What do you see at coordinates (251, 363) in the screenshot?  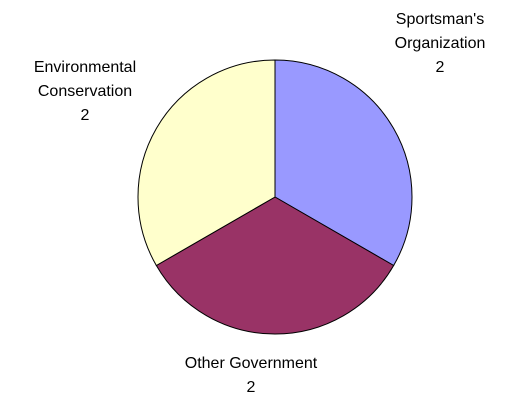 I see `pie-label-name: Other Government` at bounding box center [251, 363].